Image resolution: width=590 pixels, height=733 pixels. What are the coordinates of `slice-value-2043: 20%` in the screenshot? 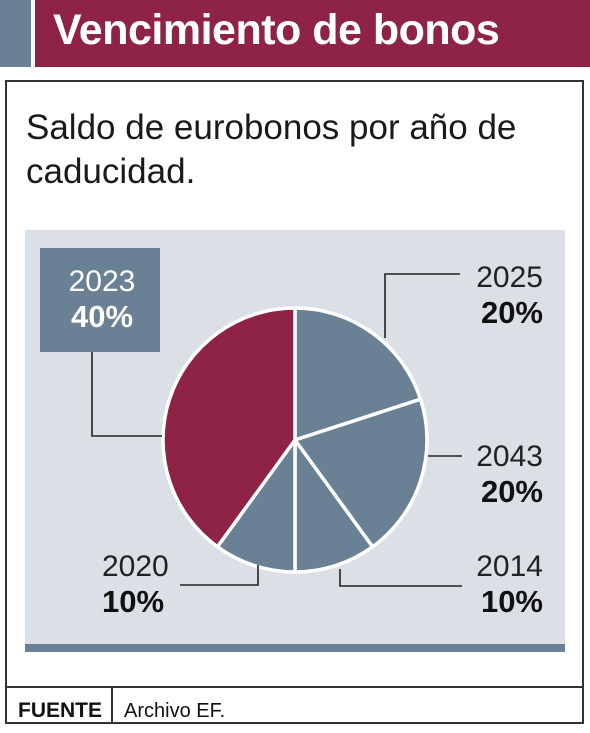 It's located at (512, 491).